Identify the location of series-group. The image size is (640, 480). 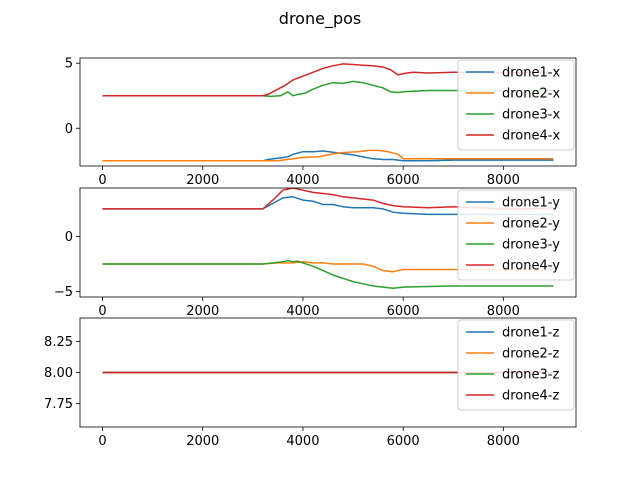
(328, 112).